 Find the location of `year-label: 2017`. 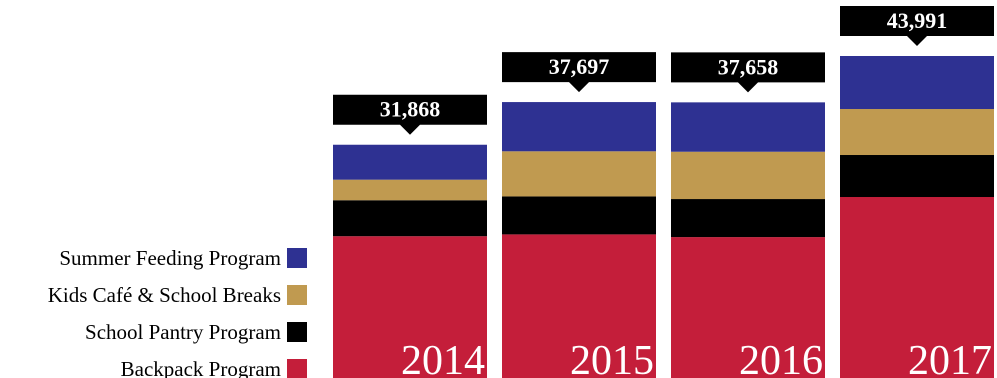

year-label: 2017 is located at coordinates (950, 358).